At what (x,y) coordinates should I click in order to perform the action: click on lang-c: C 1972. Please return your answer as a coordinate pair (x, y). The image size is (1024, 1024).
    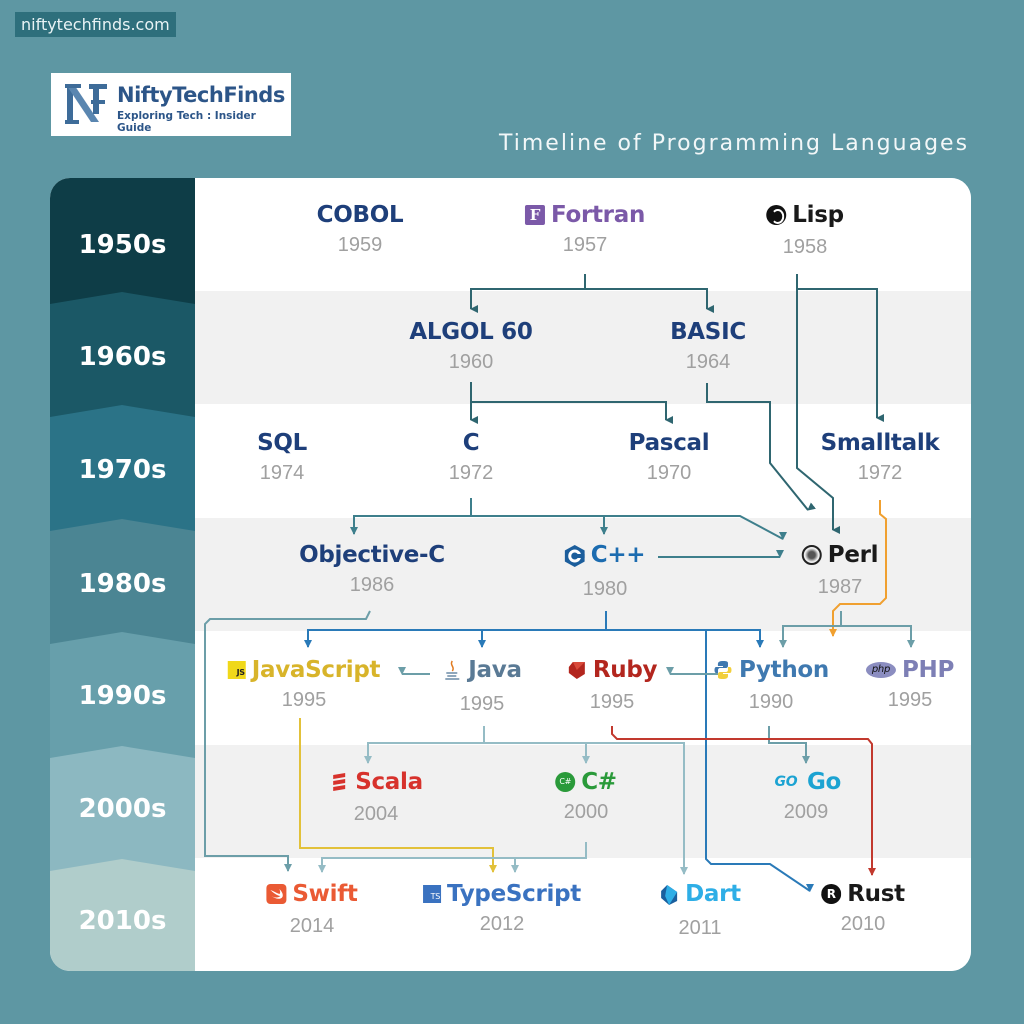
    Looking at the image, I should click on (471, 457).